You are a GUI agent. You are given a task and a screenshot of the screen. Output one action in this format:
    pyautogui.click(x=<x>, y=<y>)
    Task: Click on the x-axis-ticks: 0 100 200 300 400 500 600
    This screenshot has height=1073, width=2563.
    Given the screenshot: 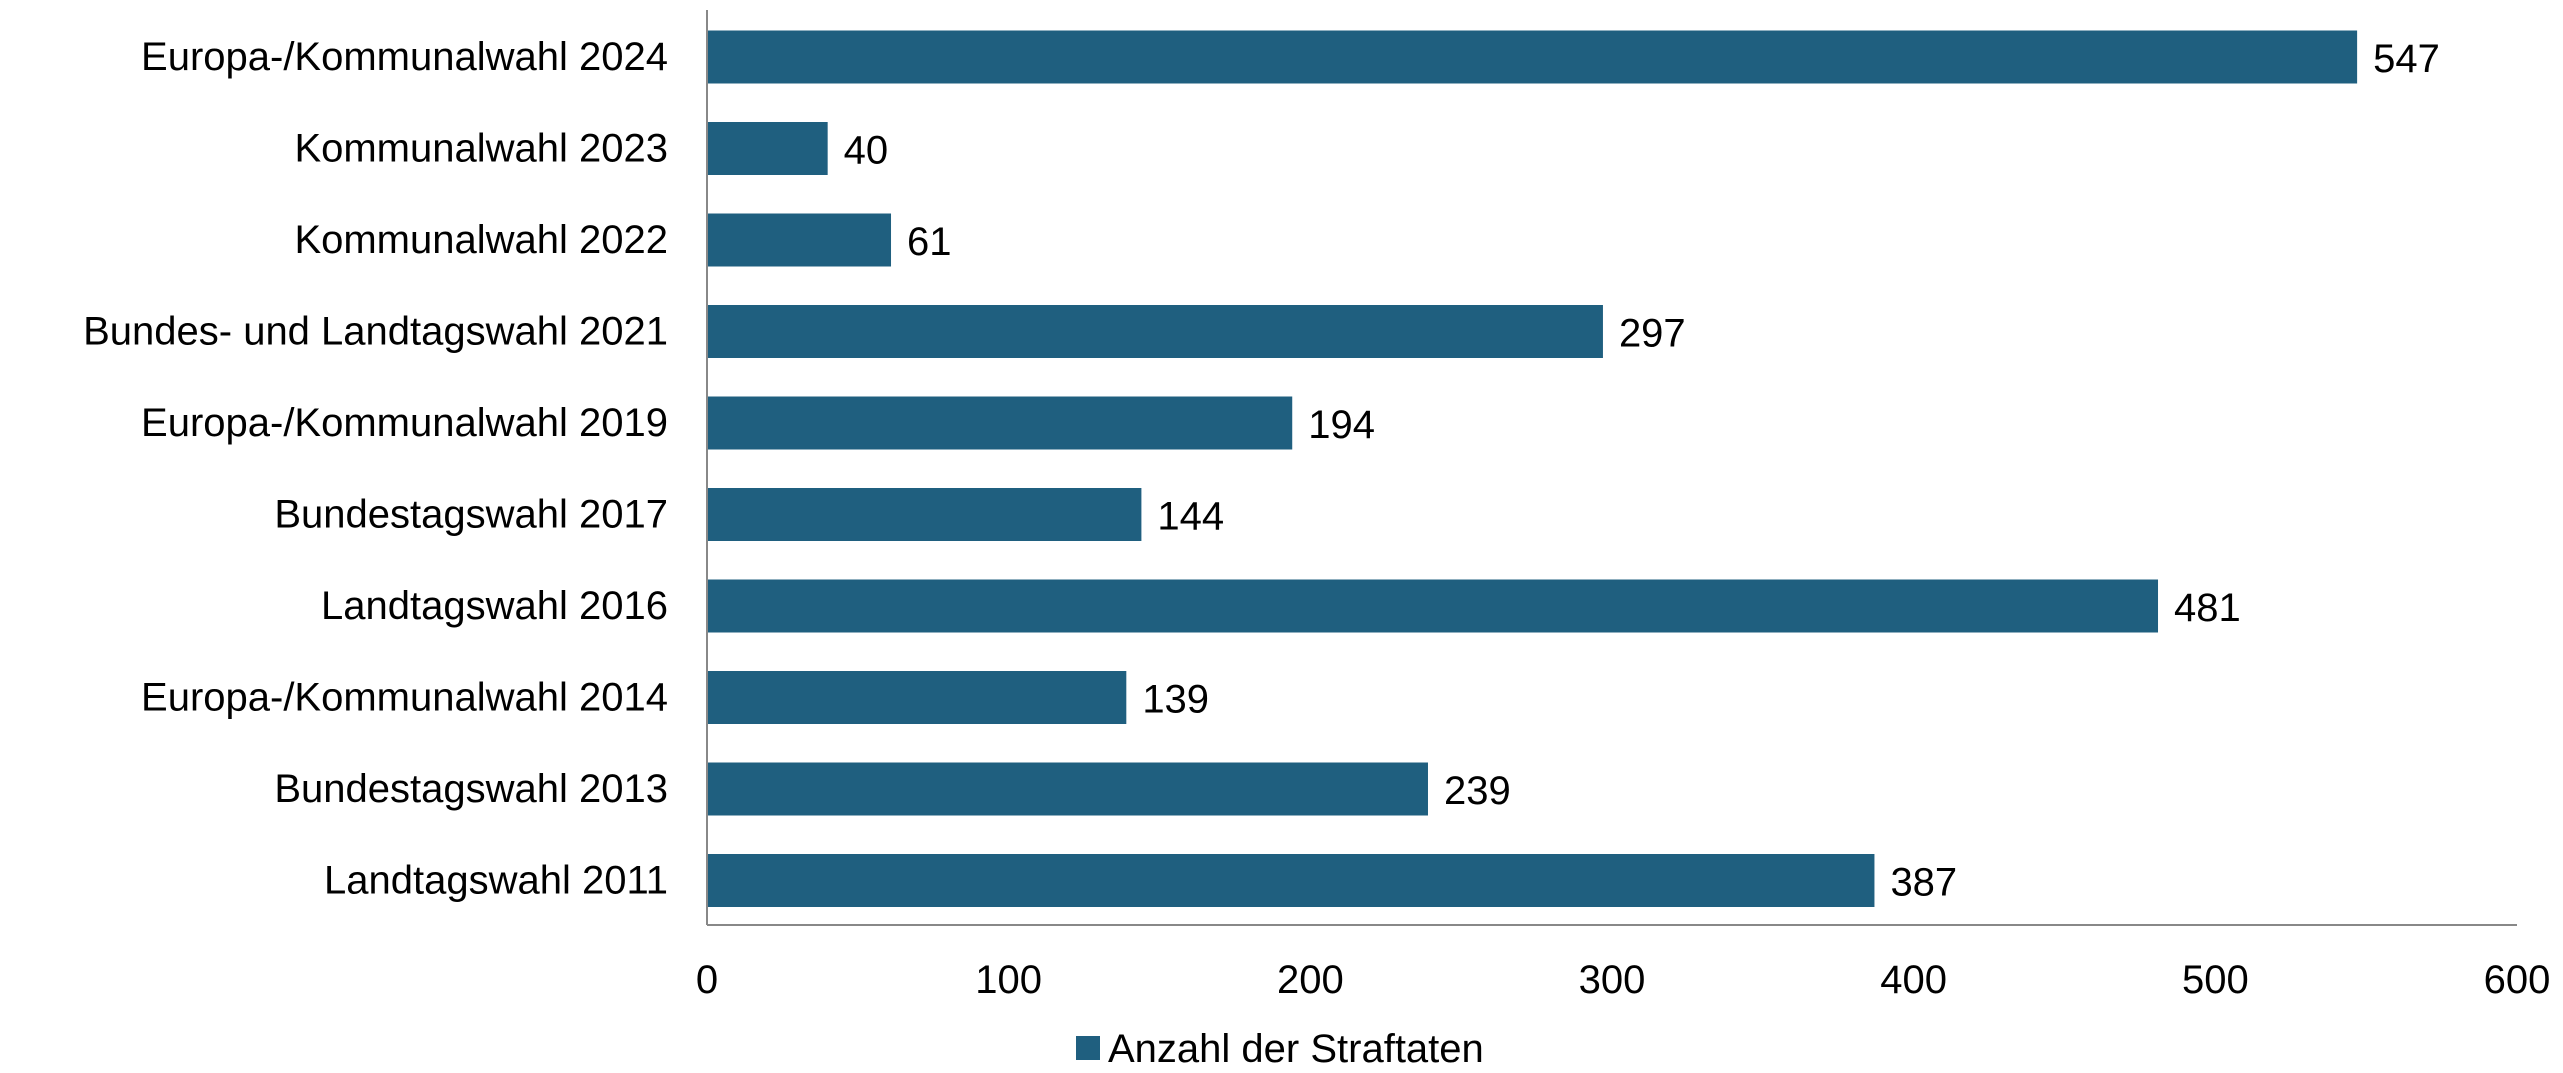 What is the action you would take?
    pyautogui.click(x=1623, y=980)
    